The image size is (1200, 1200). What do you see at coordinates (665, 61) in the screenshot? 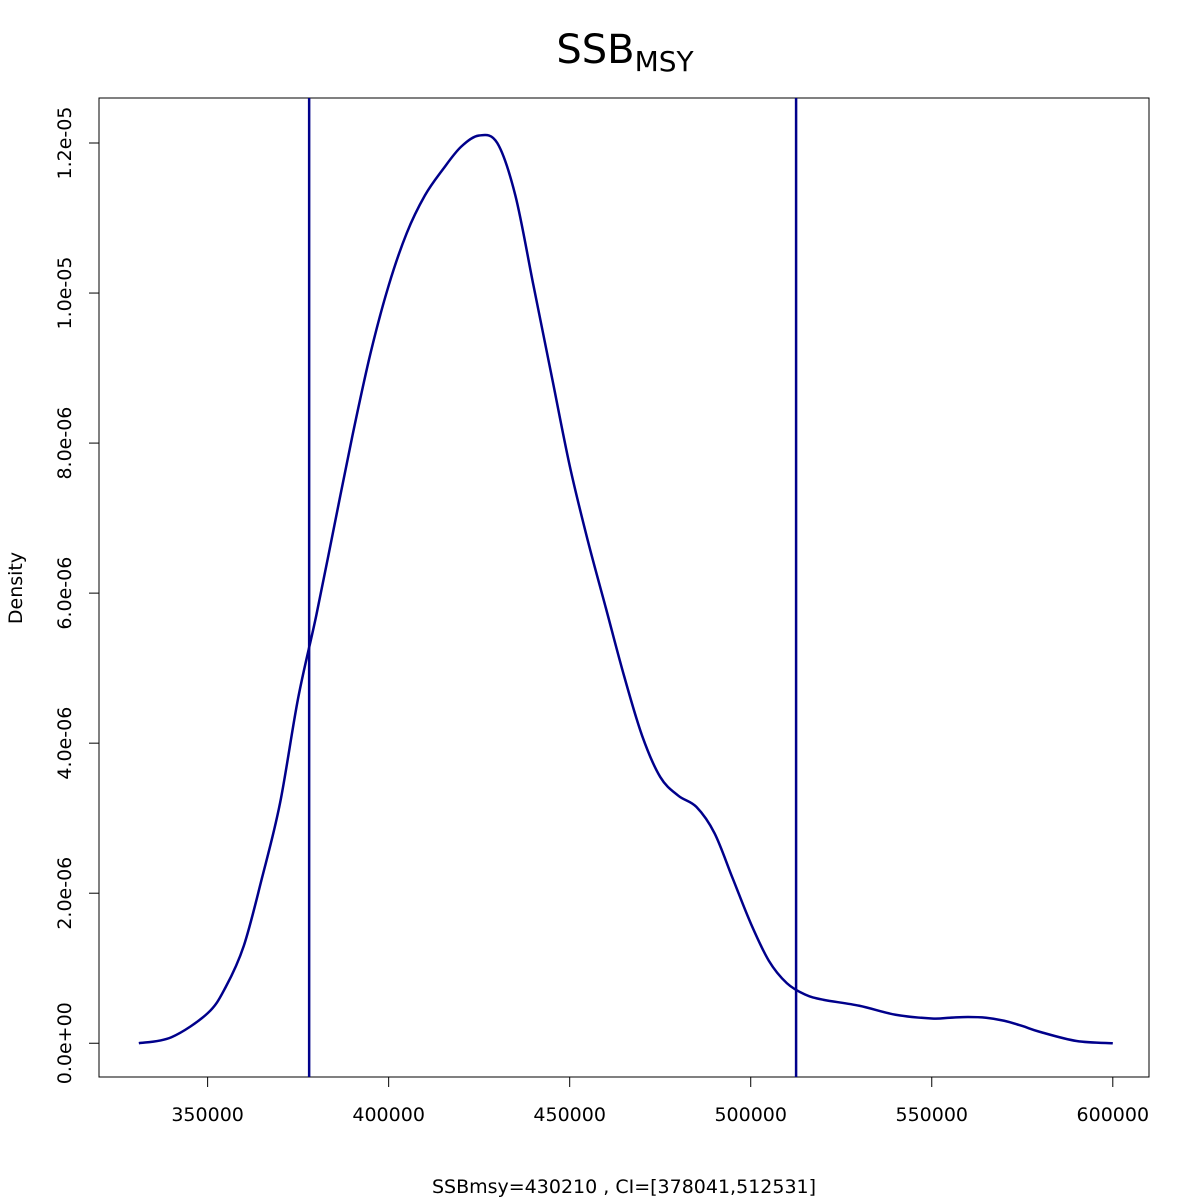
I see `chart-title-subscript: MSY` at bounding box center [665, 61].